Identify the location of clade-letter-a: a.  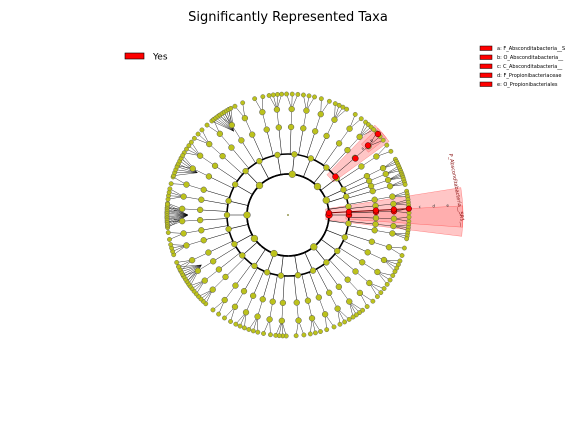
(363, 148).